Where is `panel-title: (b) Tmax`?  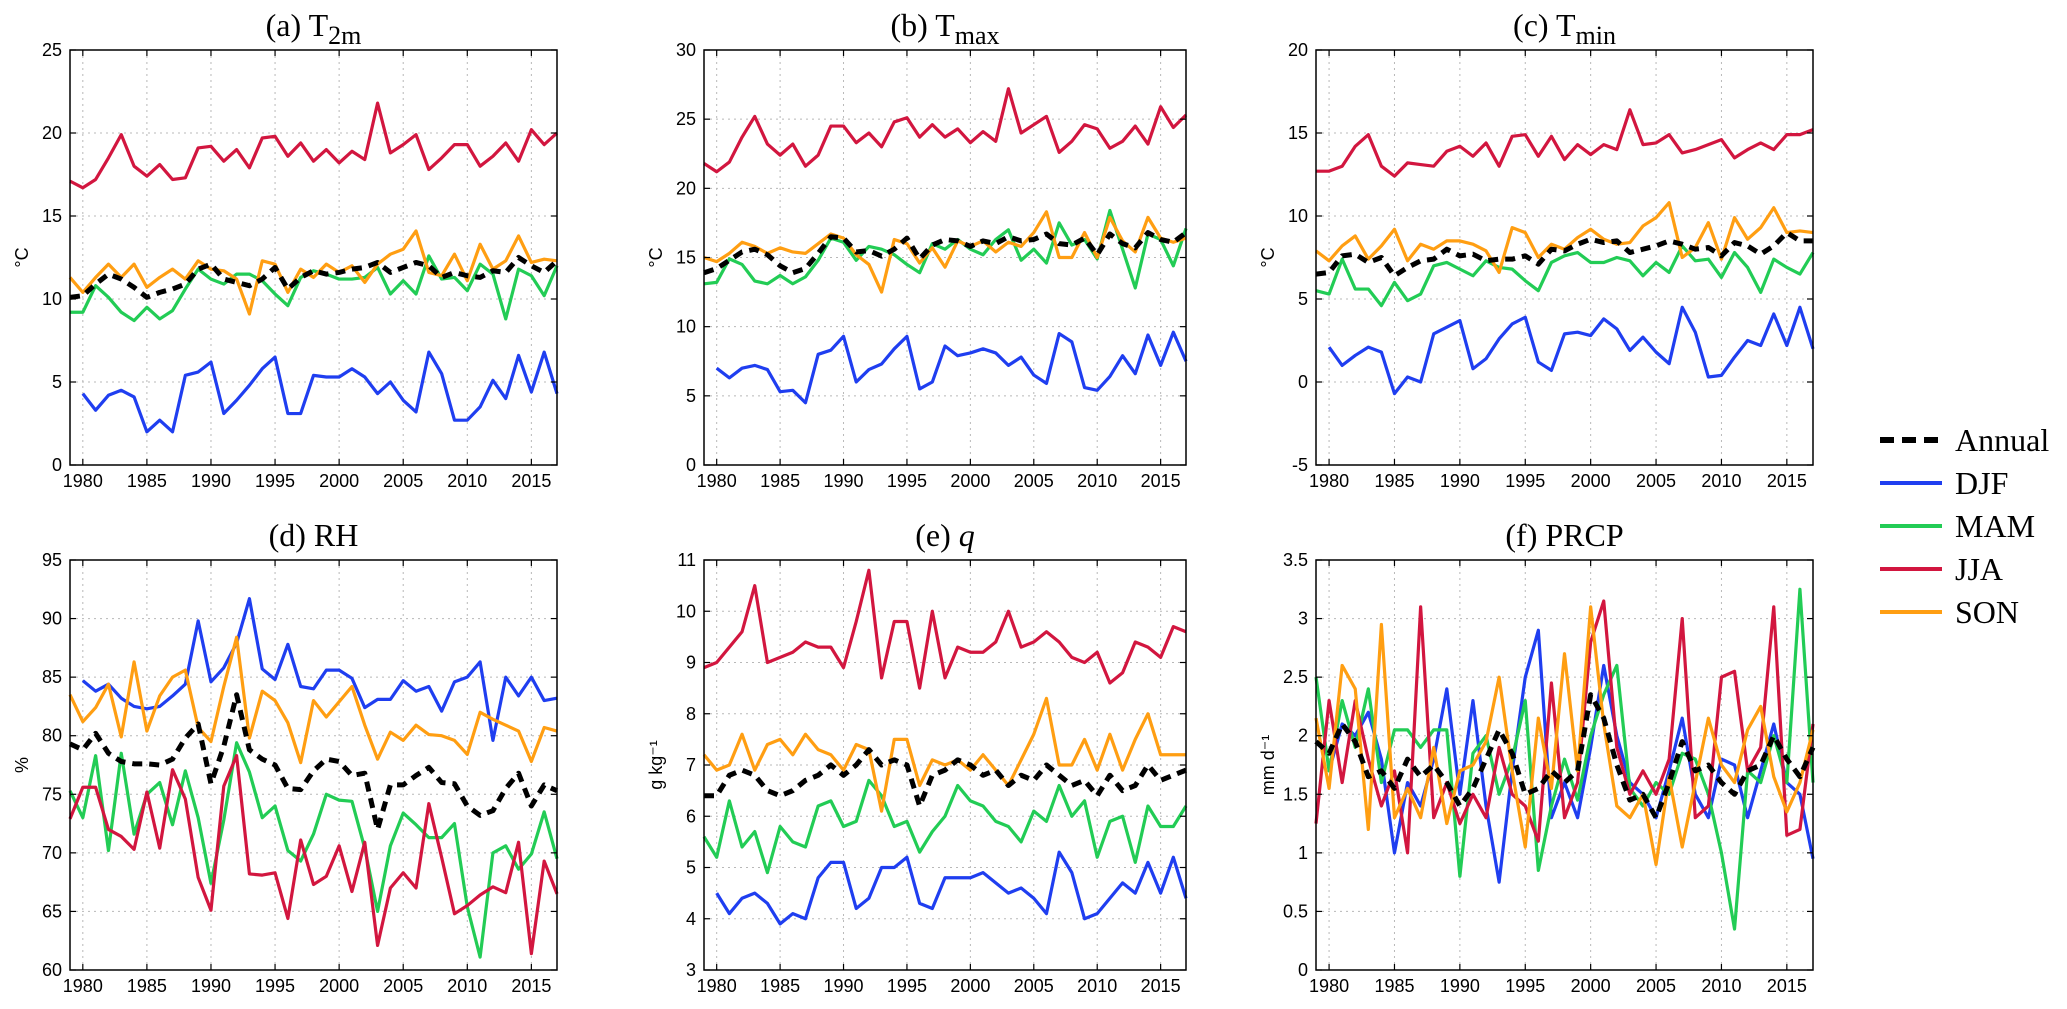
panel-title: (b) Tmax is located at coordinates (944, 28).